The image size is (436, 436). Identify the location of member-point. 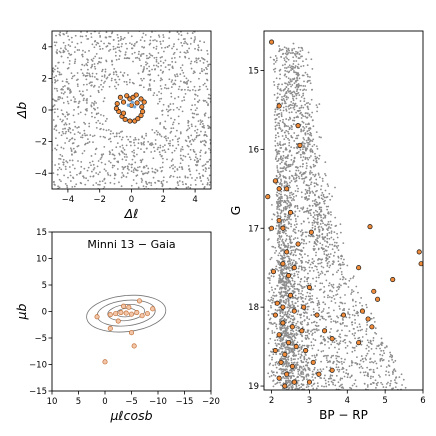
(144, 102).